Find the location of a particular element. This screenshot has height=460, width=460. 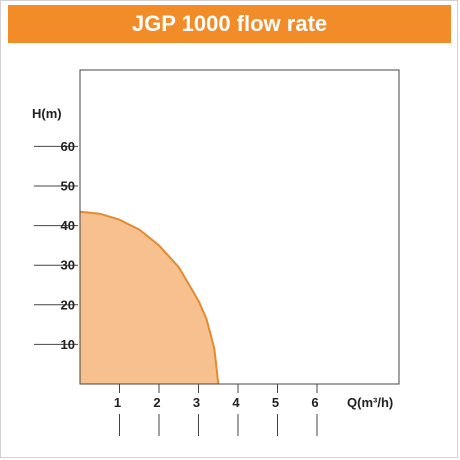

y-tick-label-30: 30 is located at coordinates (68, 265).